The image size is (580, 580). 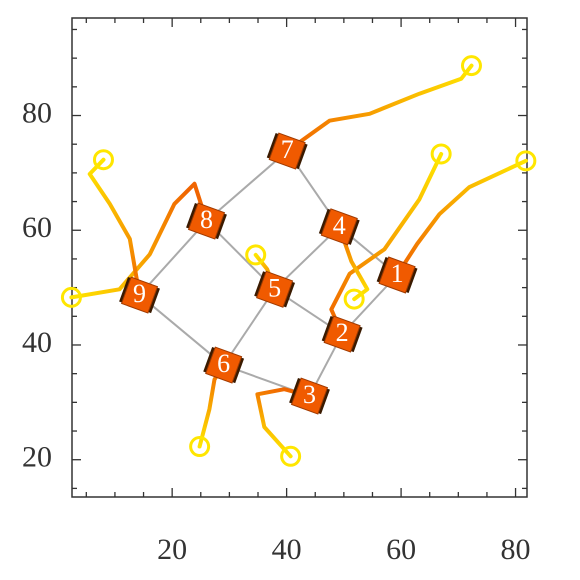 I want to click on robot-label: 9, so click(x=139, y=293).